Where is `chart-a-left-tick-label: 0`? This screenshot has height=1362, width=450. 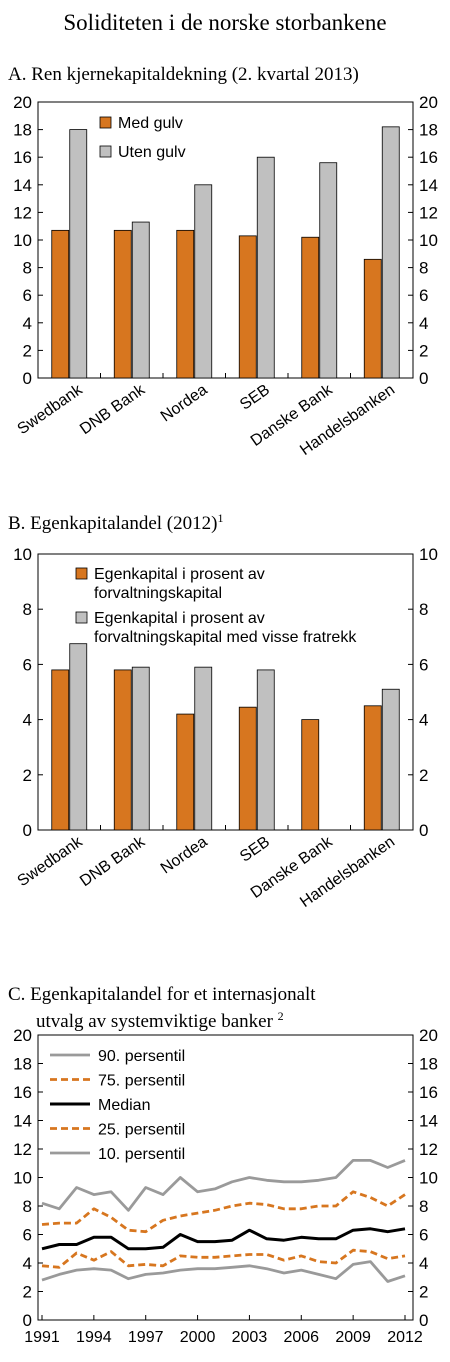 chart-a-left-tick-label: 0 is located at coordinates (27, 378).